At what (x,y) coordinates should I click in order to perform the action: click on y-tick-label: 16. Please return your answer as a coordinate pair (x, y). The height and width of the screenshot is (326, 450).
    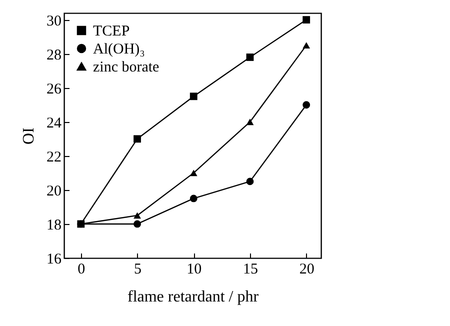
    Looking at the image, I should click on (54, 260).